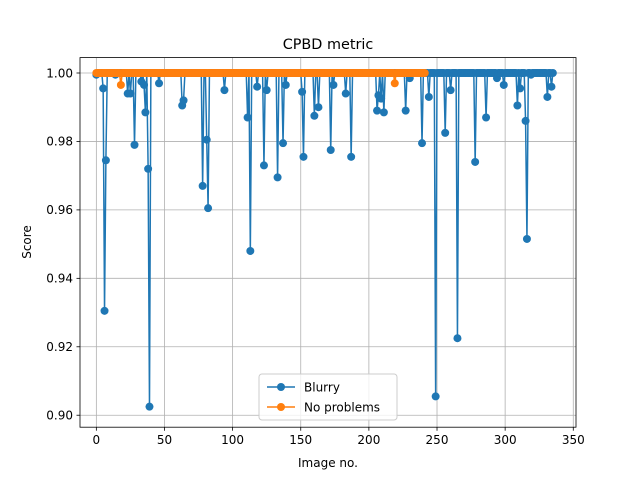 This screenshot has width=640, height=480. Describe the element at coordinates (97, 440) in the screenshot. I see `x-tick-label: 0` at that location.